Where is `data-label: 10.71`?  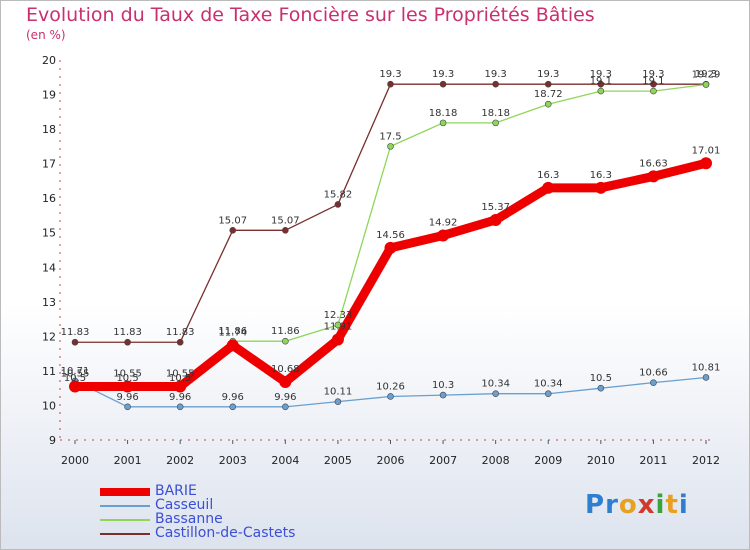 data-label: 10.71 is located at coordinates (75, 371).